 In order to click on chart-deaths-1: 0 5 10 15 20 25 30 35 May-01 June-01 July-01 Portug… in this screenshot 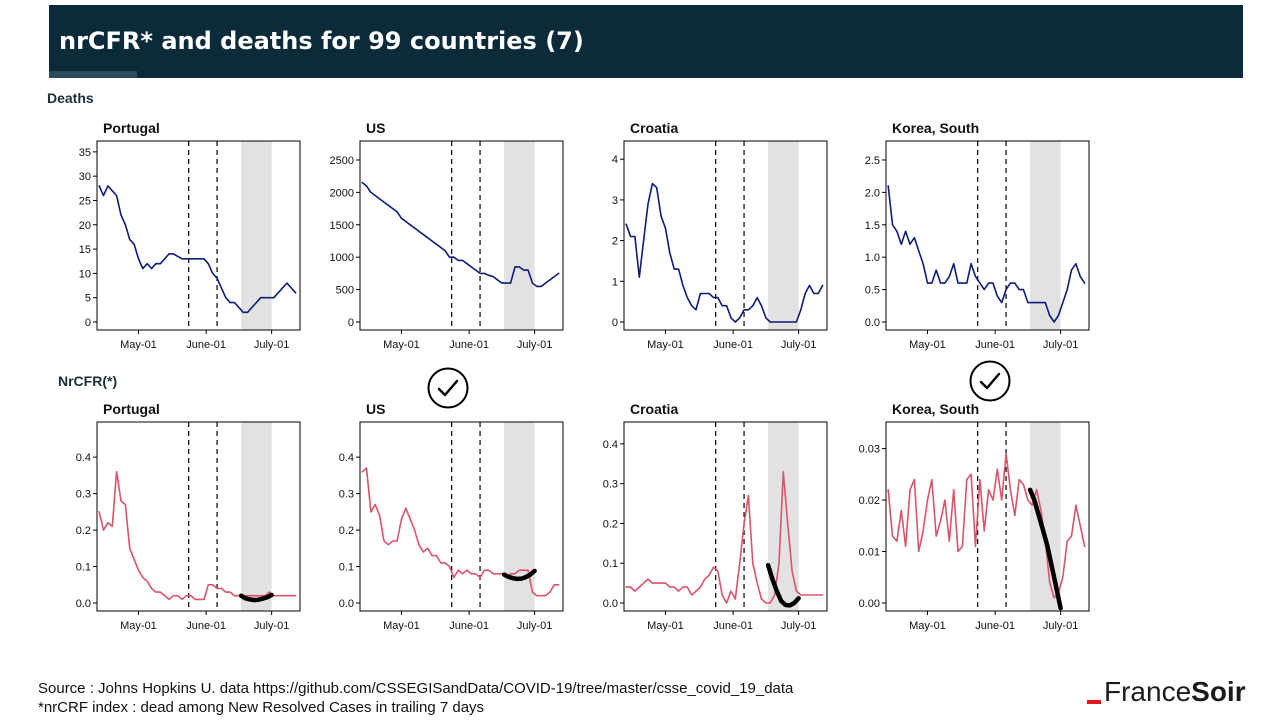, I will do `click(190, 235)`.